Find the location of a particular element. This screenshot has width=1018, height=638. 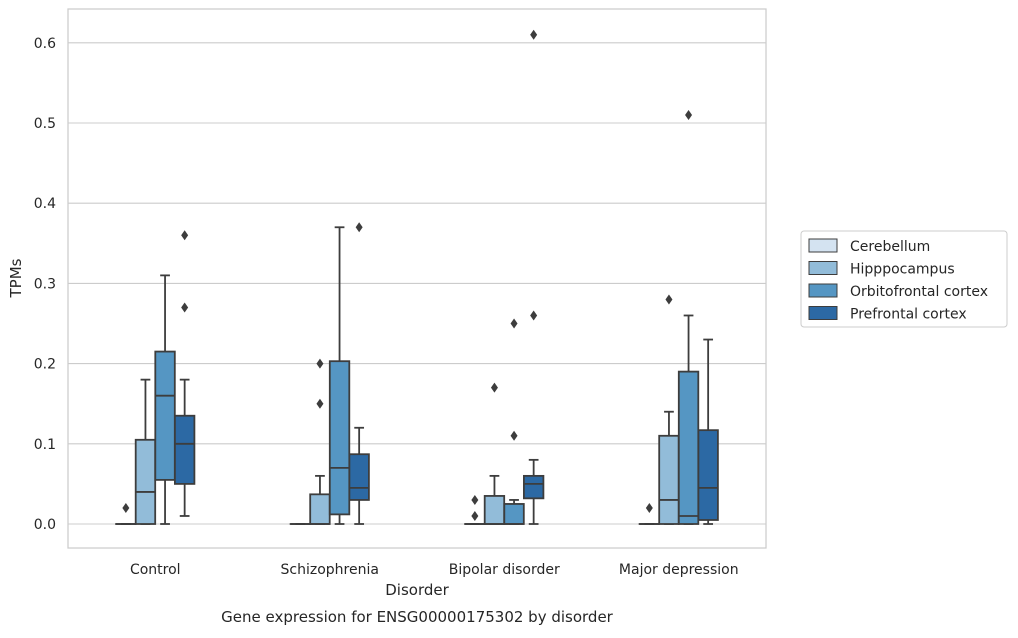

y-tick-label: 0.2 is located at coordinates (45, 365).